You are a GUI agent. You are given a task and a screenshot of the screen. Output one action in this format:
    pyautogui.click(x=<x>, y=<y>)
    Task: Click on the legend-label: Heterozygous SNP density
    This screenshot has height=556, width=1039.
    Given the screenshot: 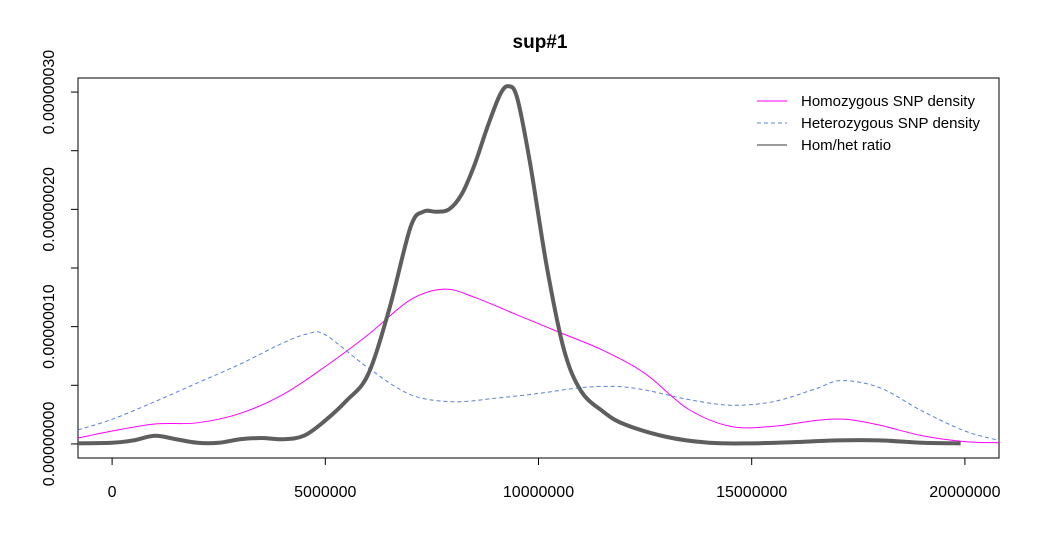 What is the action you would take?
    pyautogui.click(x=890, y=123)
    